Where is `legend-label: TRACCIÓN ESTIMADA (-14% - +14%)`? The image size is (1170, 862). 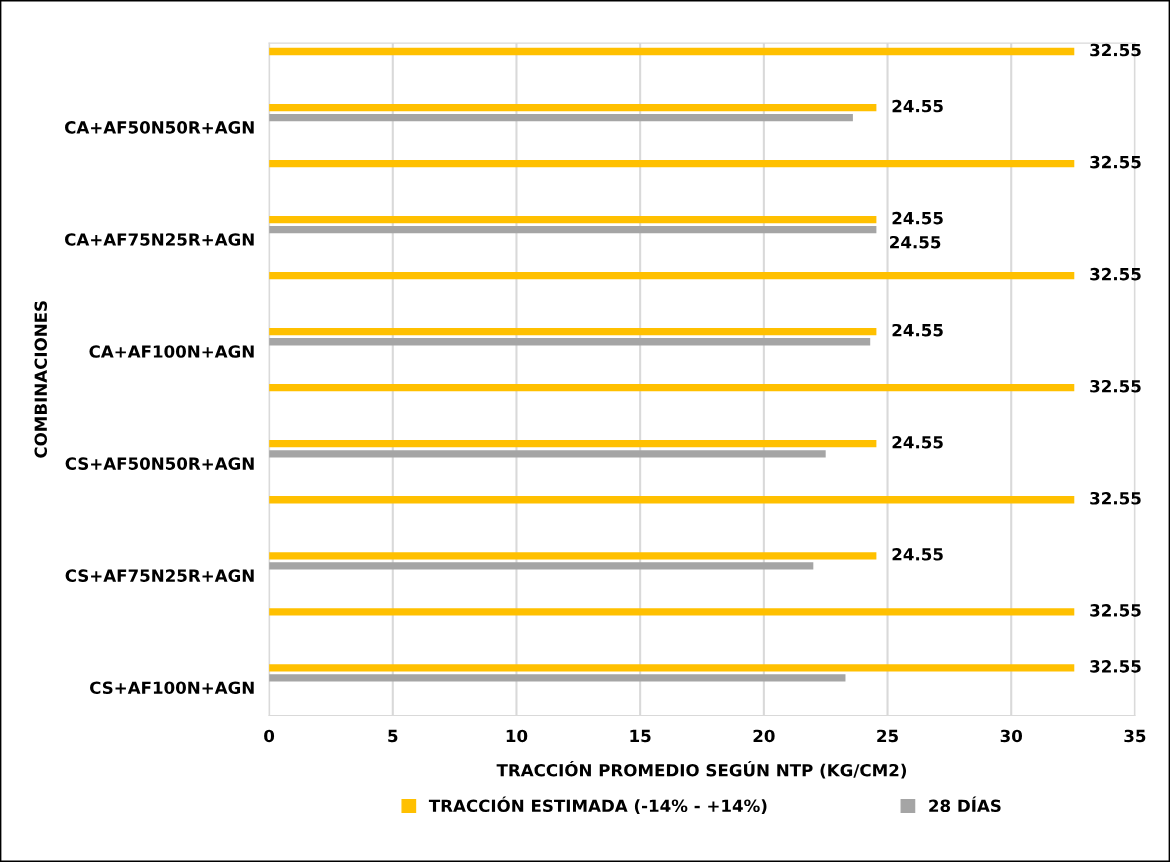
legend-label: TRACCIÓN ESTIMADA (-14% - +14%) is located at coordinates (597, 805).